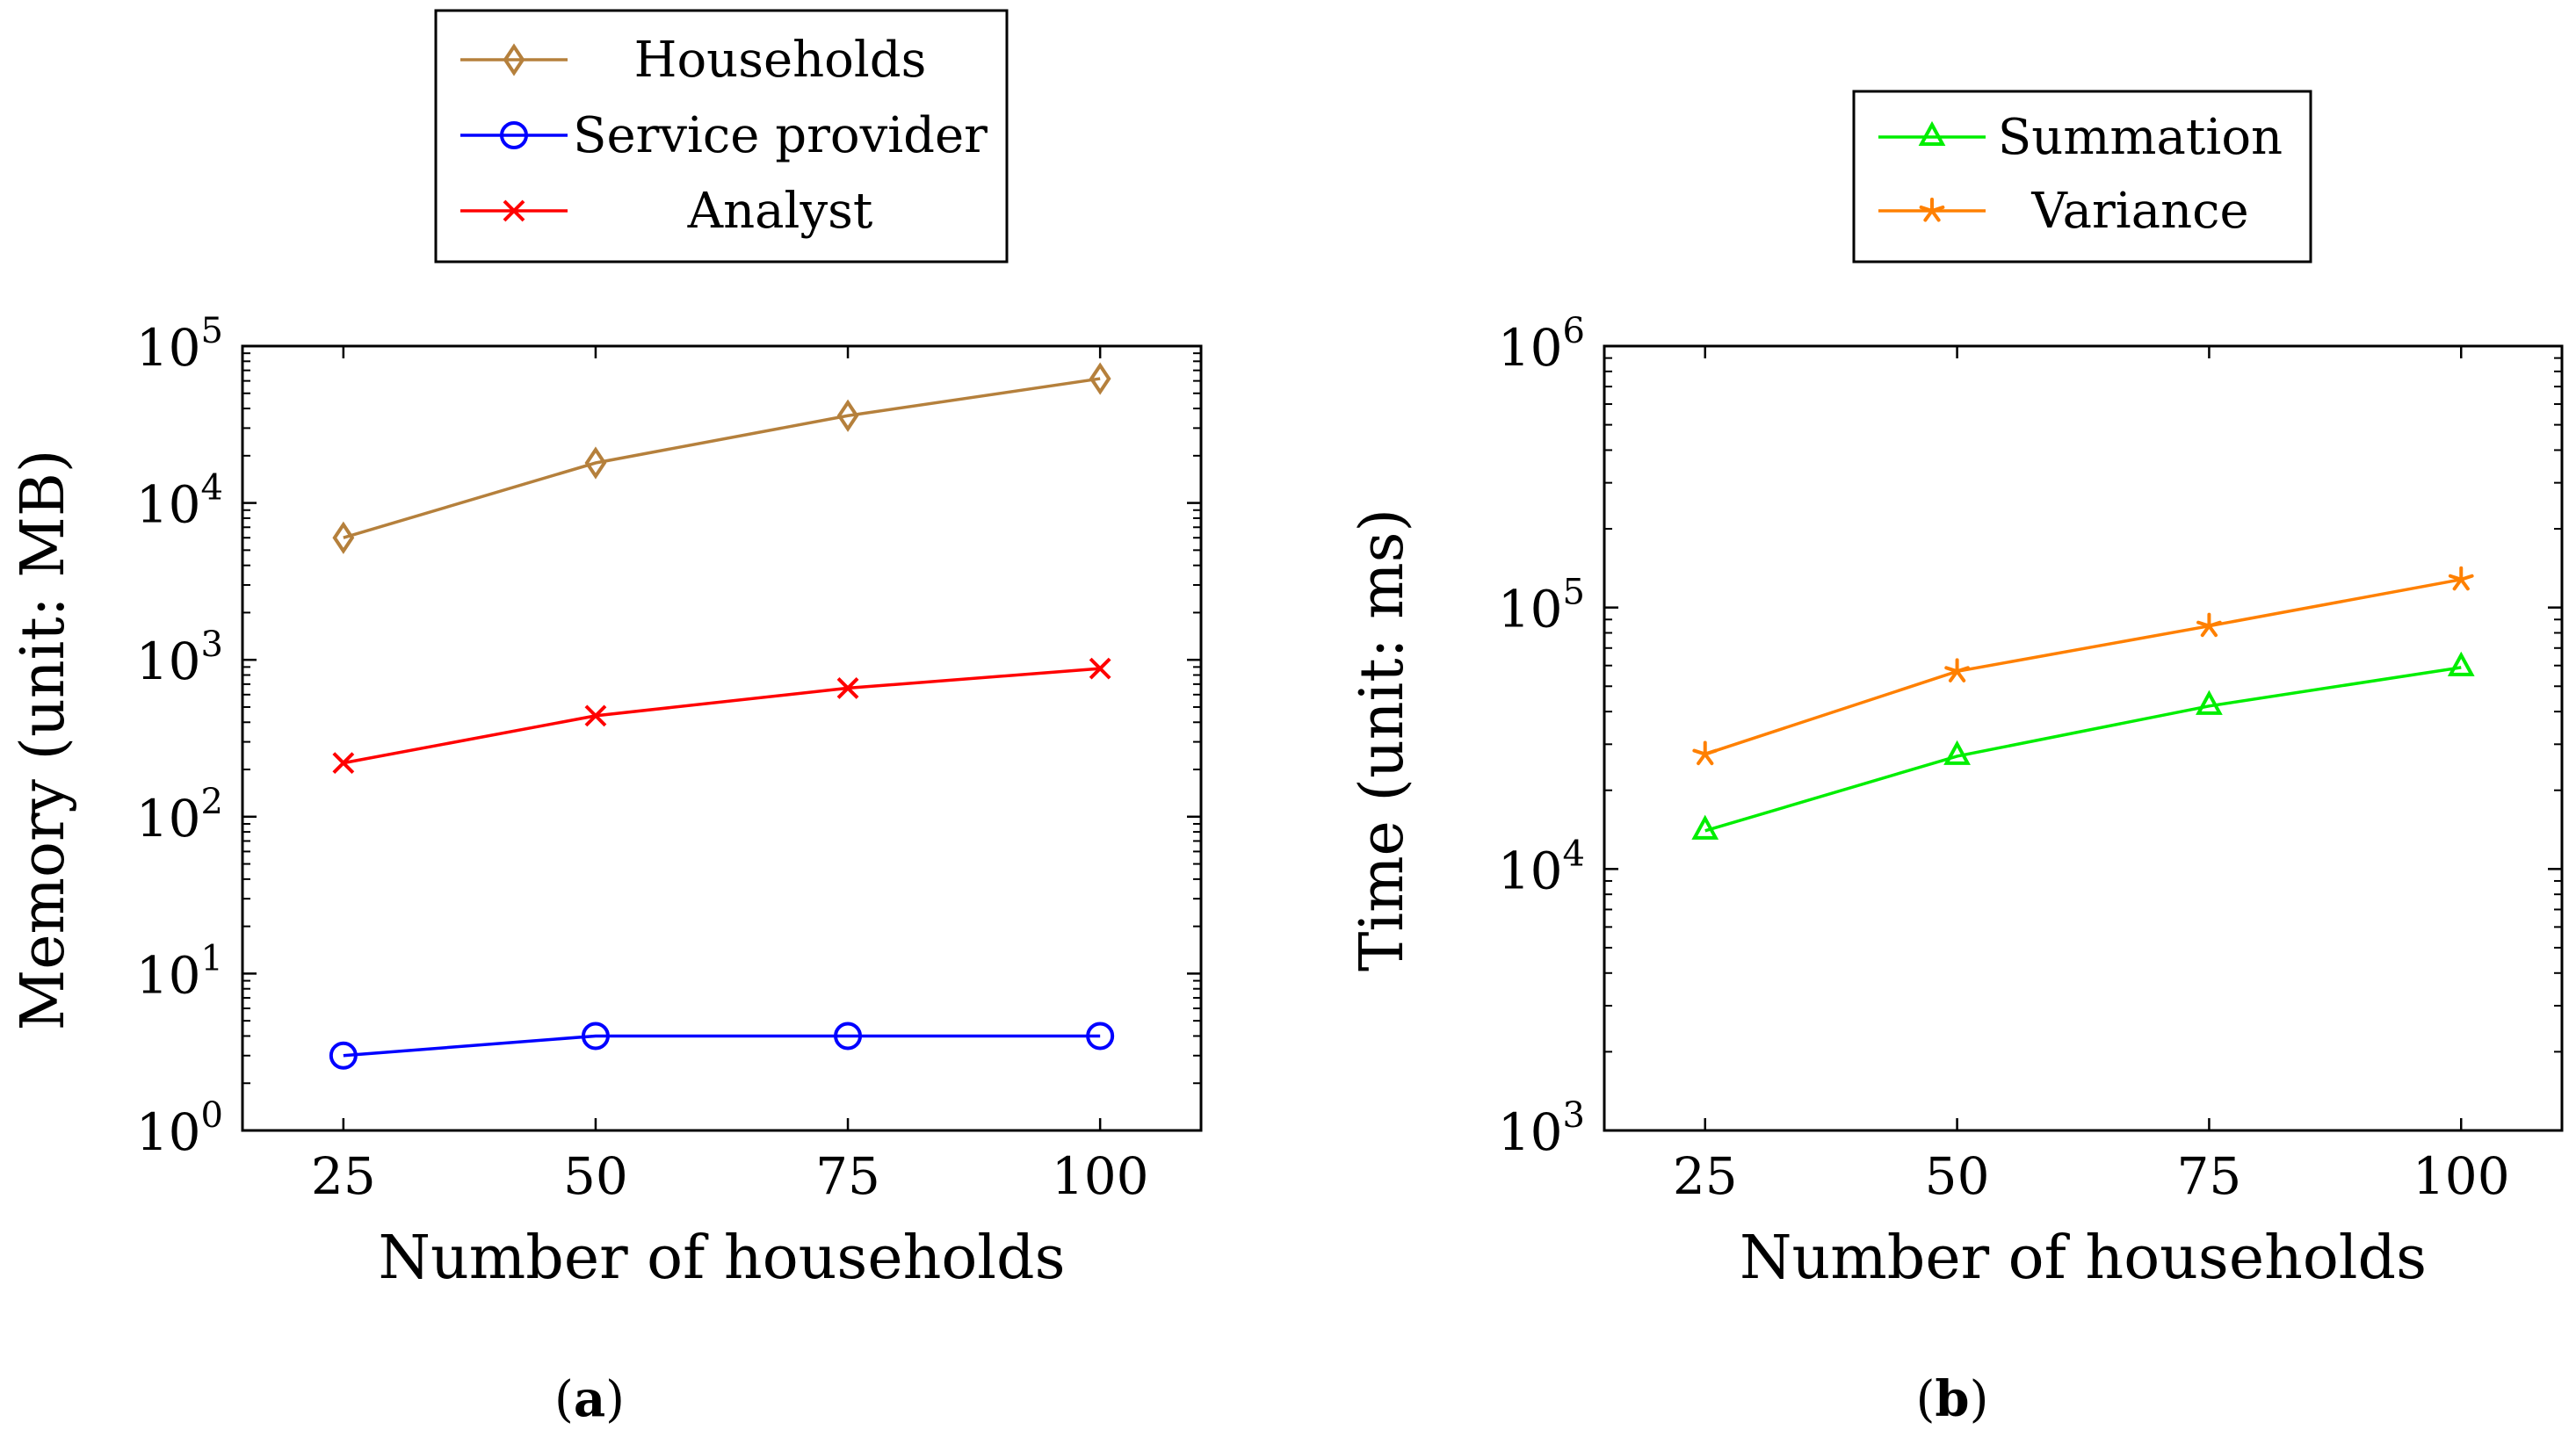  Describe the element at coordinates (722, 458) in the screenshot. I see `series-line-households` at that location.